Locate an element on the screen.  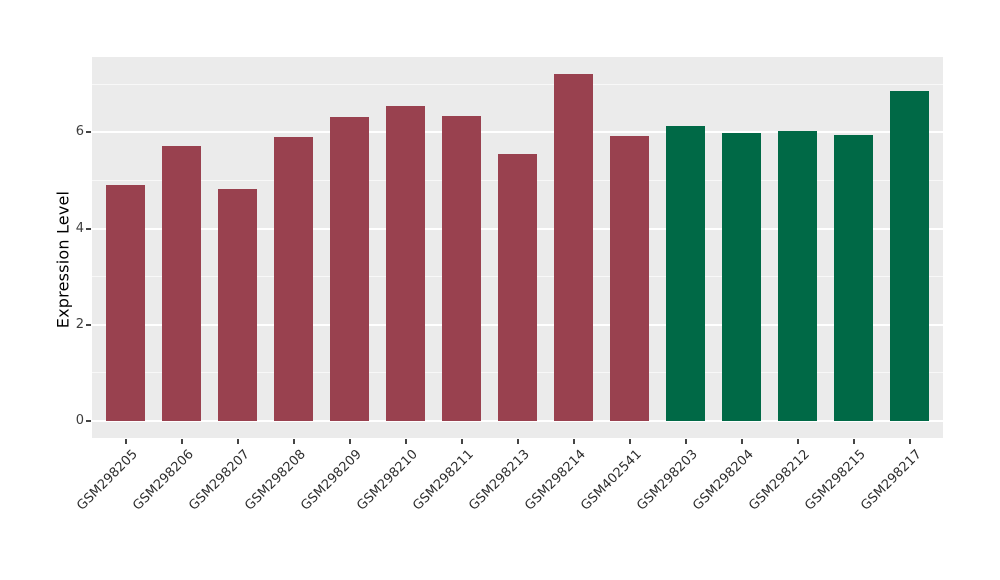
y-tick-label-2: 2 is located at coordinates (79, 324).